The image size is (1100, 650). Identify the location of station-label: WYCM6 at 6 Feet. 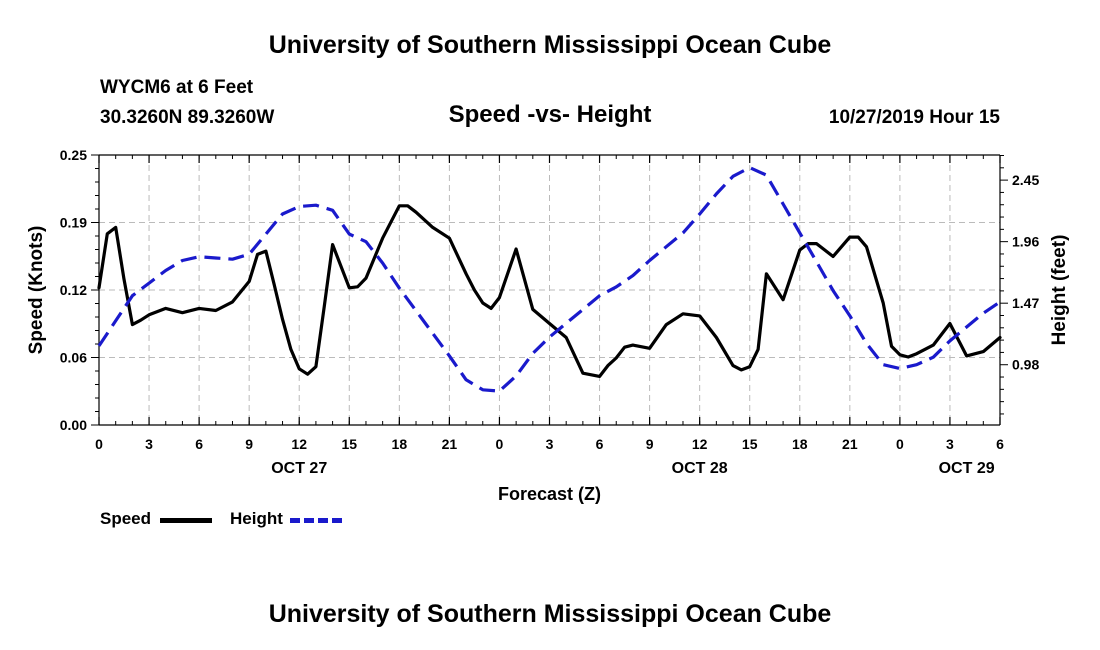
(177, 87).